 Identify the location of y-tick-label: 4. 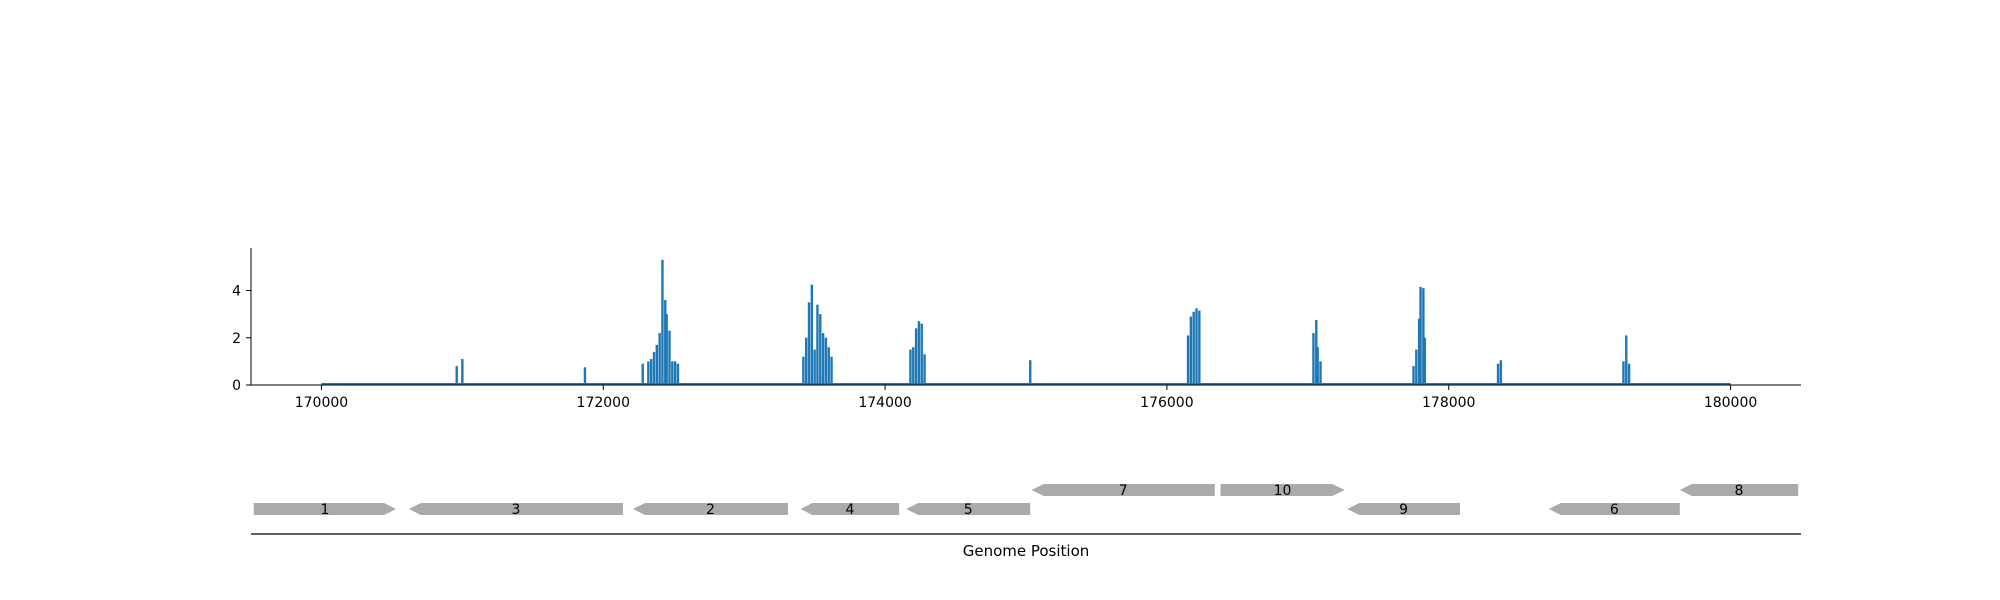
(236, 292).